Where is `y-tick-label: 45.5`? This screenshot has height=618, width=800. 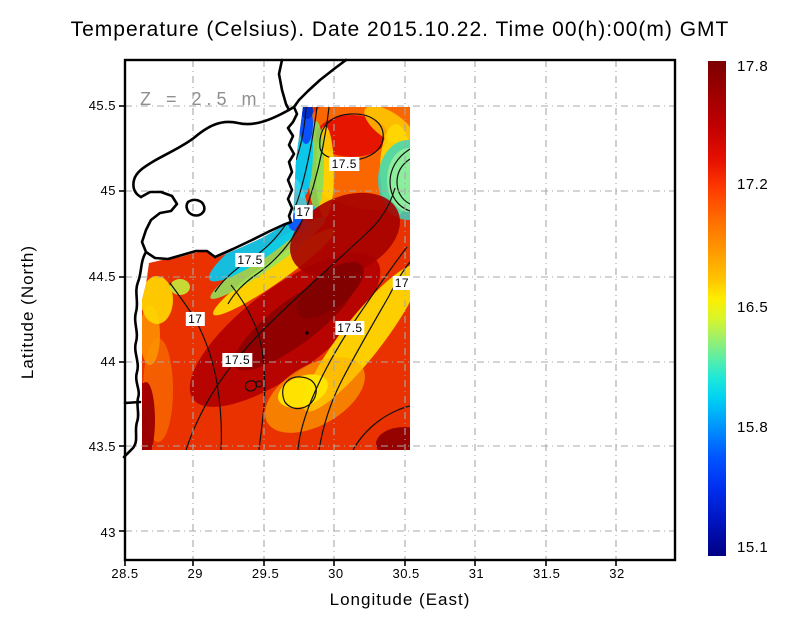
y-tick-label: 45.5 is located at coordinates (102, 105).